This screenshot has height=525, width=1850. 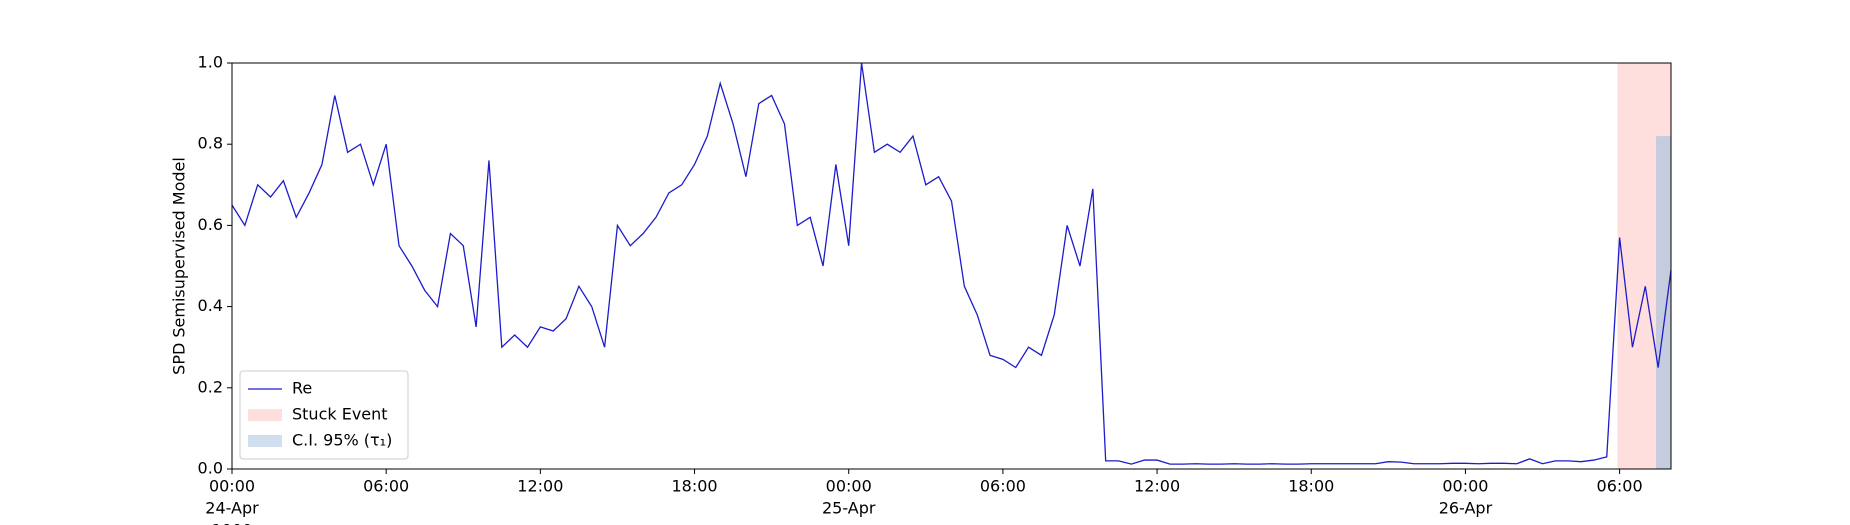 I want to click on y-tick-label: 0.0, so click(x=210, y=468).